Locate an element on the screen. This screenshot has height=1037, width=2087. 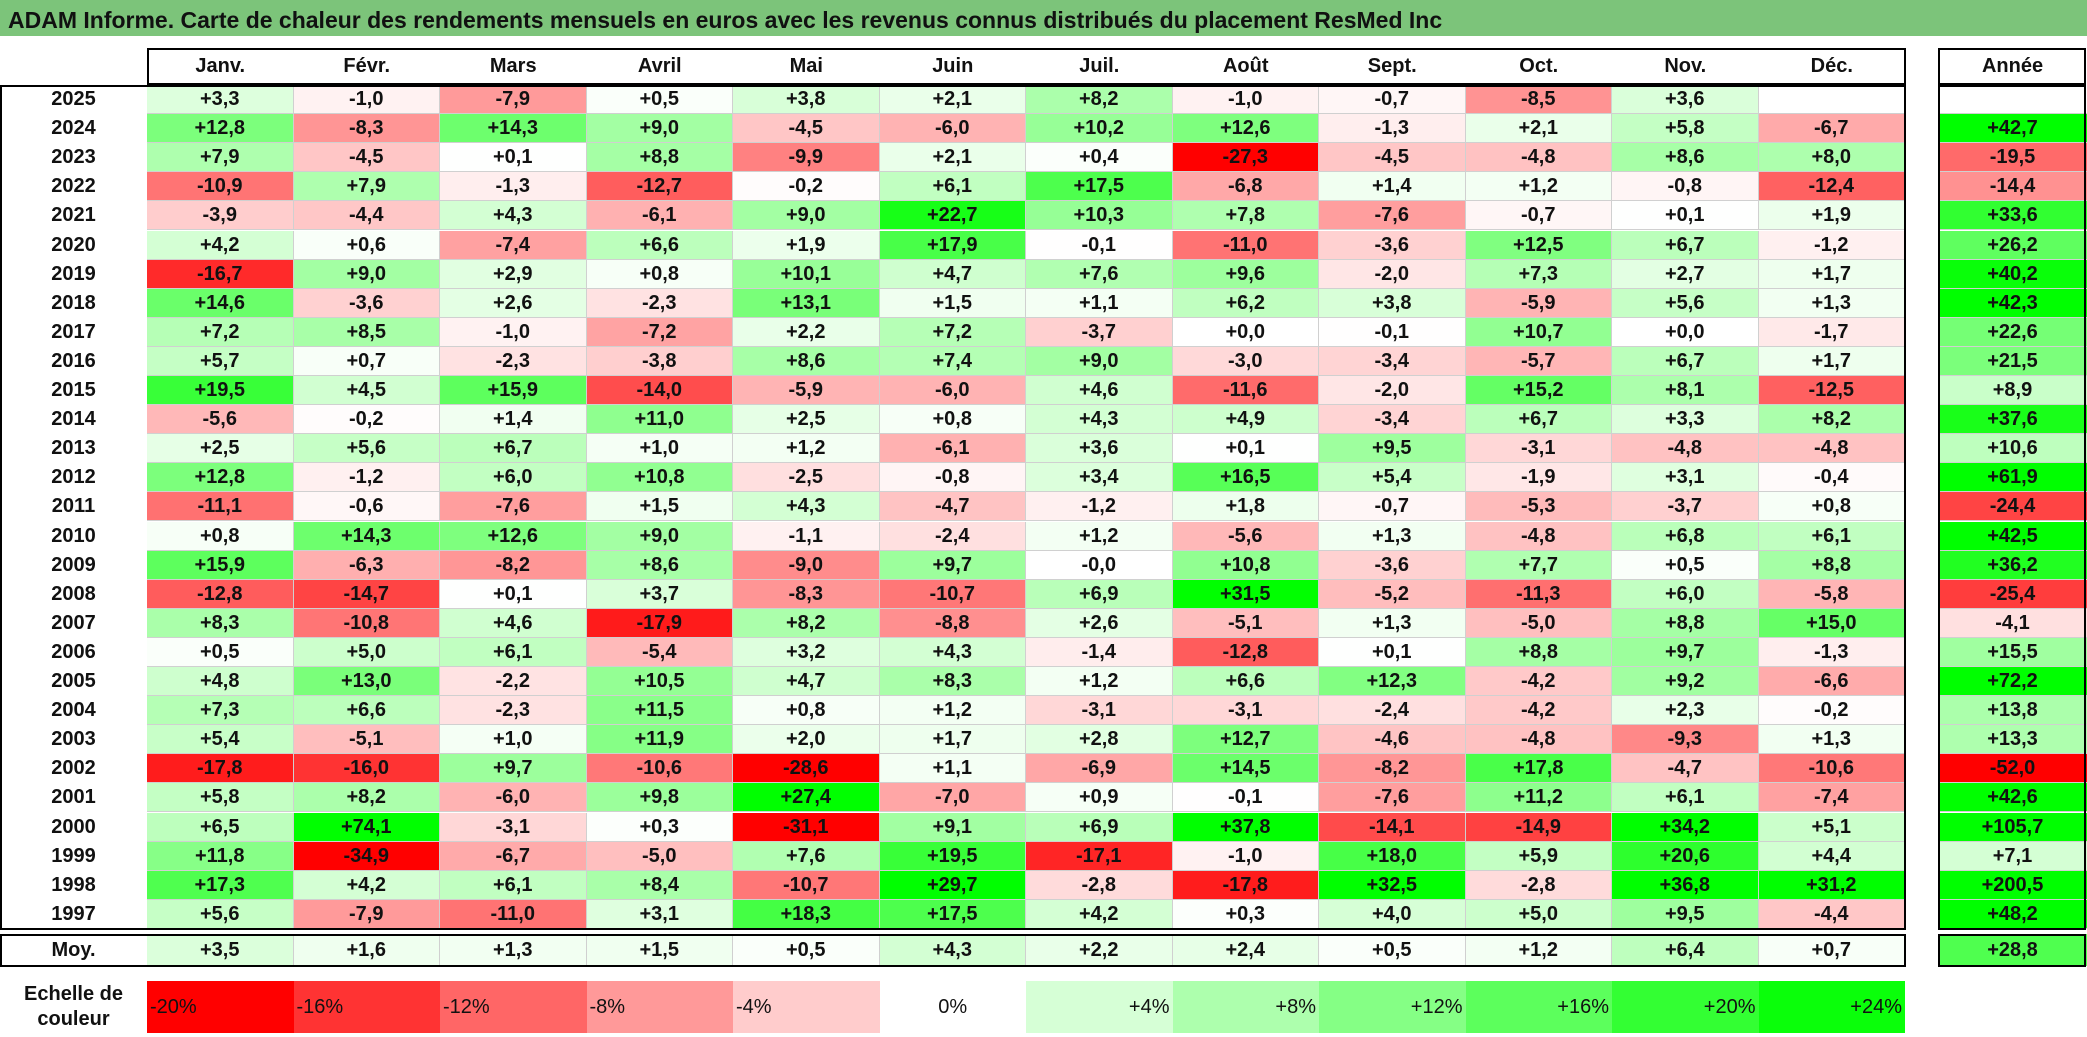
row-label: 1998 is located at coordinates (73, 884).